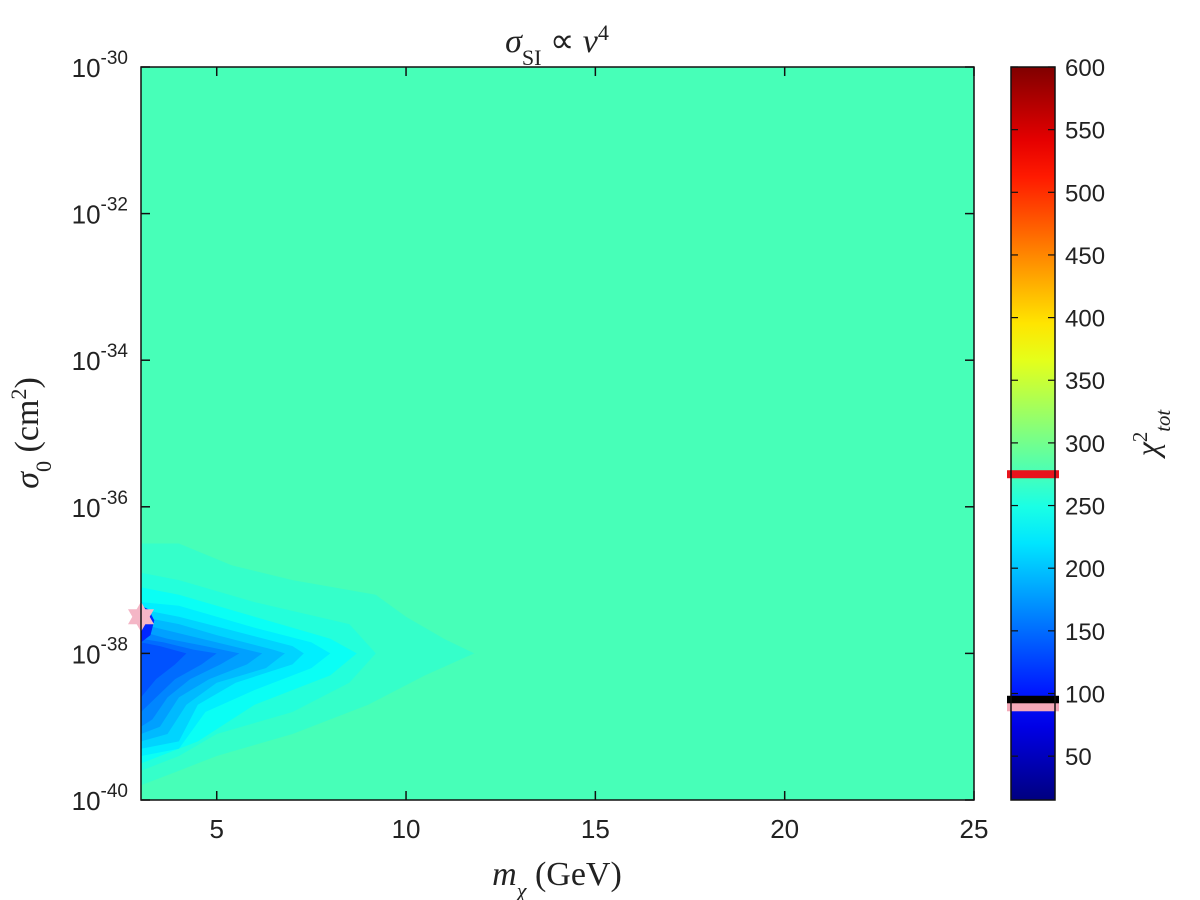 Image resolution: width=1200 pixels, height=900 pixels. What do you see at coordinates (308, 664) in the screenshot?
I see `contour-fills` at bounding box center [308, 664].